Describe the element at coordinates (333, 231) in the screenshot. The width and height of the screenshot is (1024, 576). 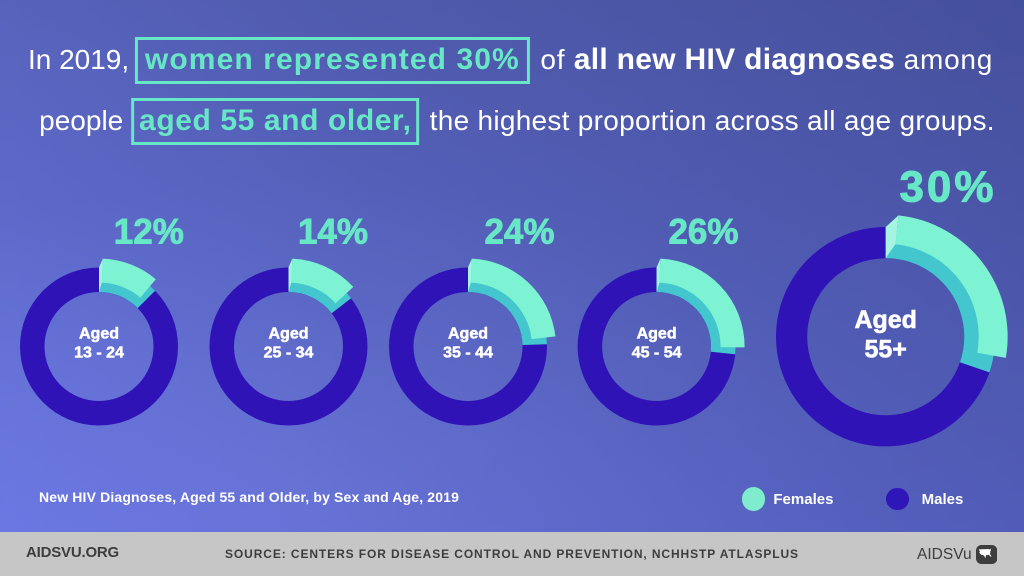
I see `svg-text: 14%` at that location.